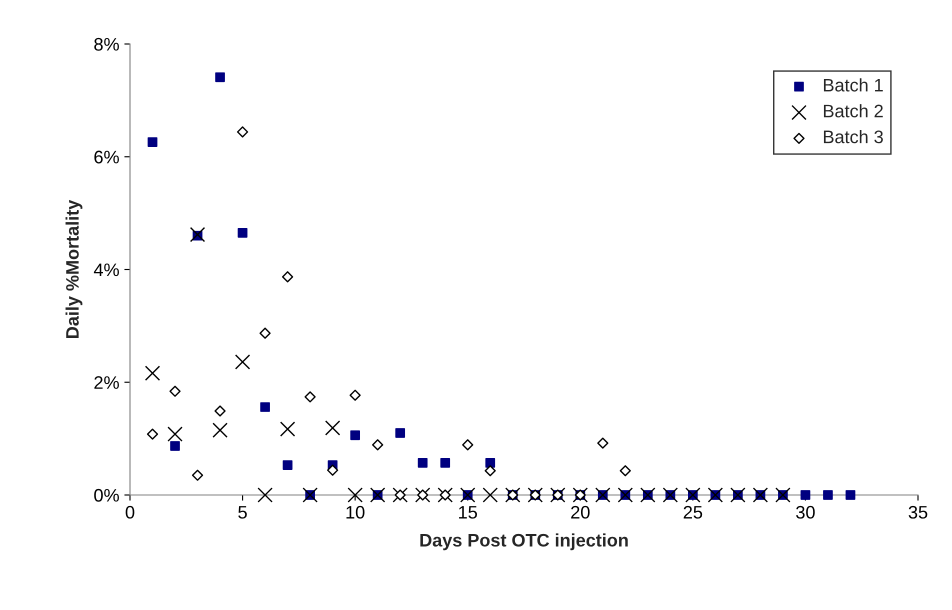 The width and height of the screenshot is (952, 610). Describe the element at coordinates (74, 269) in the screenshot. I see `y-axis-title: Daily %Mortality` at that location.